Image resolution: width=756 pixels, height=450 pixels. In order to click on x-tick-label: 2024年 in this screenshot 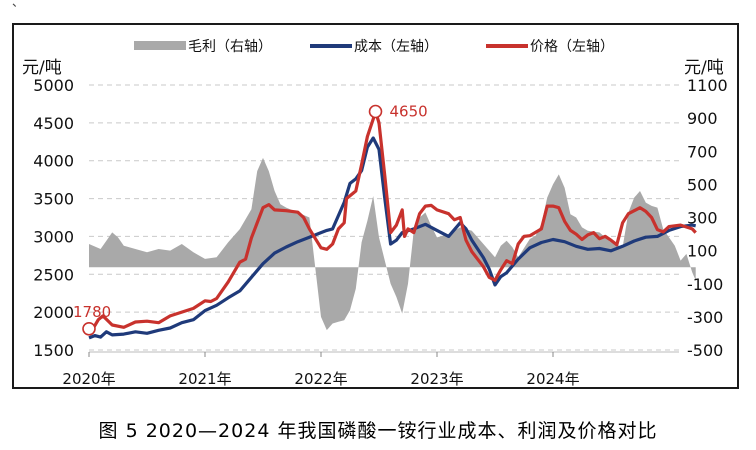, I will do `click(552, 378)`.